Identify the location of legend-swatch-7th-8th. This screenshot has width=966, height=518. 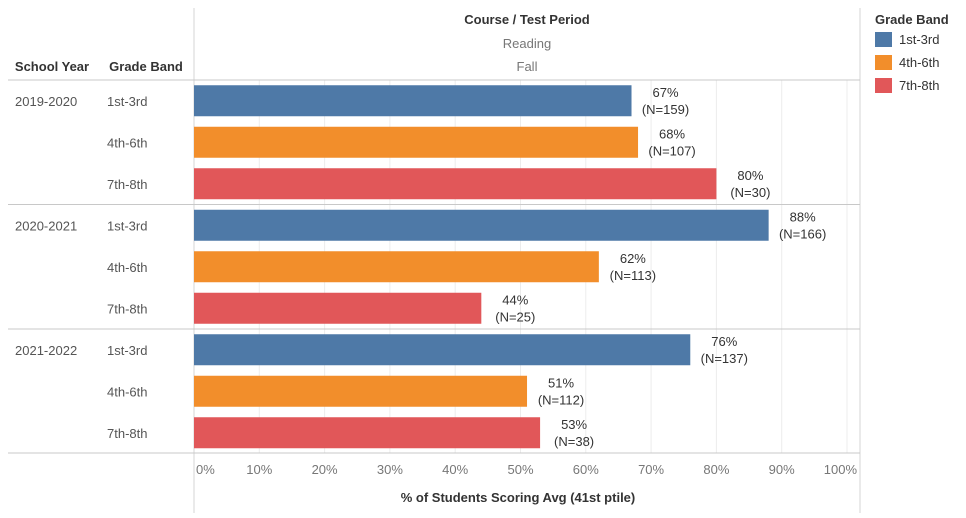
(883, 85).